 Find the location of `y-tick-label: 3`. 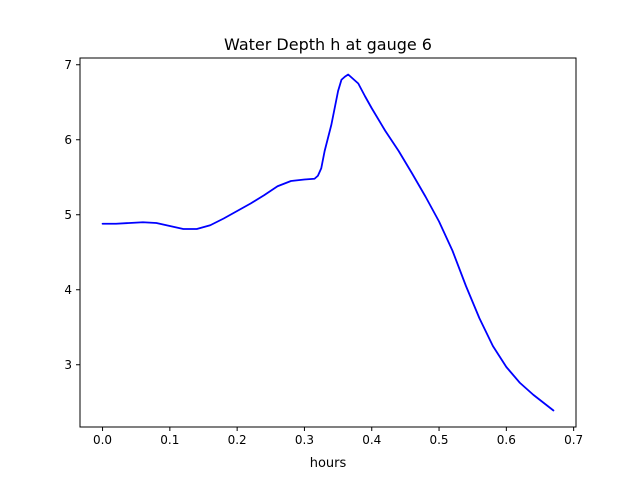

y-tick-label: 3 is located at coordinates (68, 365).